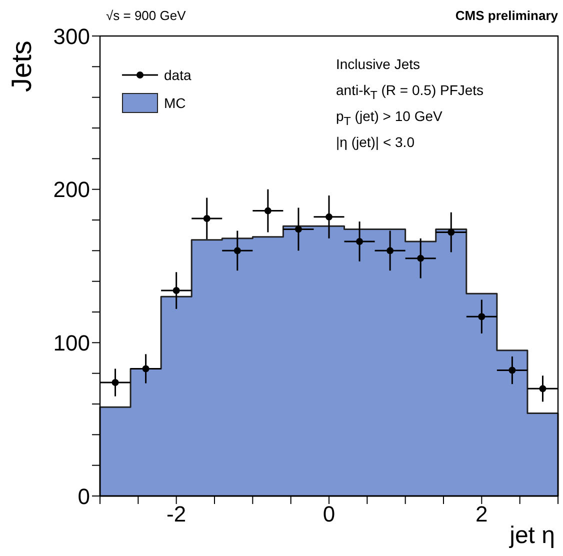 Image resolution: width=563 pixels, height=556 pixels. I want to click on annotation: anti-k$_{T}$ (R = 0.5) PFJets, so click(410, 92).